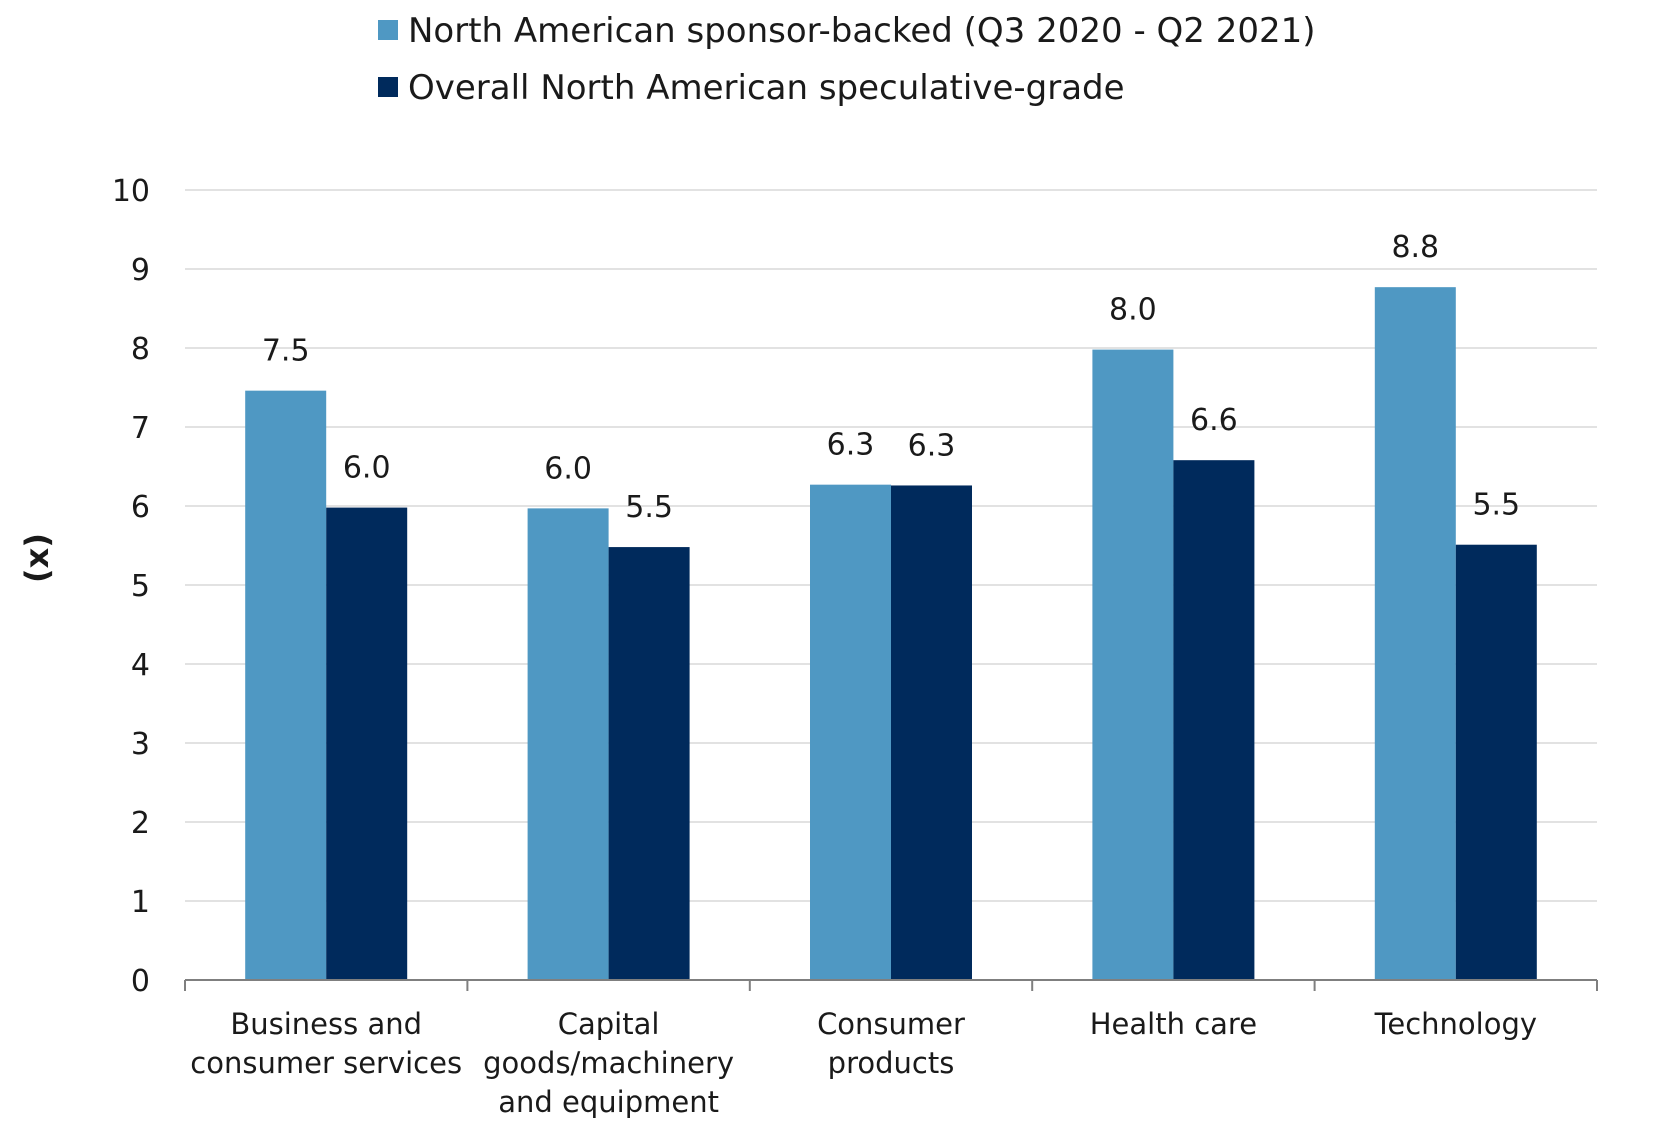 The image size is (1659, 1141). I want to click on x-category-label: Business and, so click(326, 1024).